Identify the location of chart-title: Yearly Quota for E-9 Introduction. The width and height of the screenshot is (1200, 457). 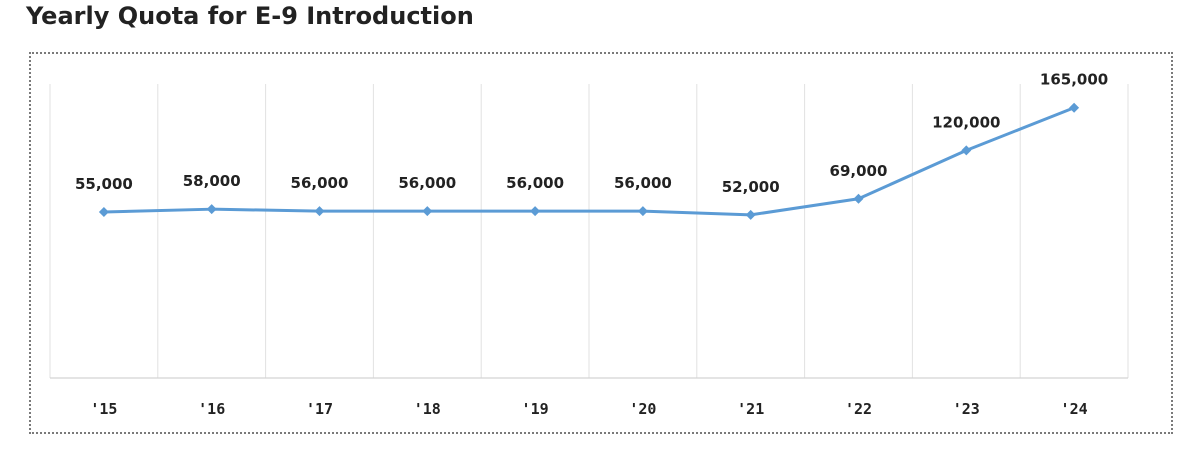
(250, 16).